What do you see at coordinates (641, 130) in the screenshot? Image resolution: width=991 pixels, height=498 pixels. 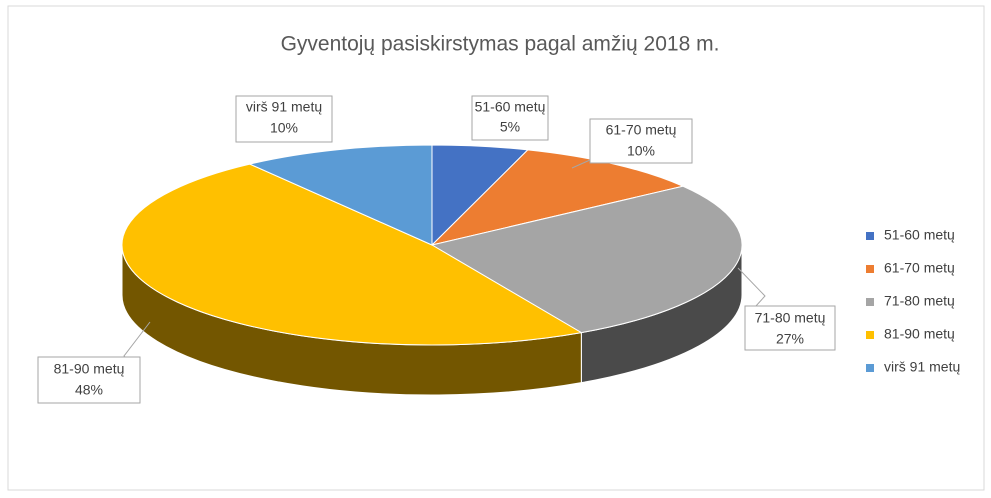 I see `data-label-name: 61-70 metų` at bounding box center [641, 130].